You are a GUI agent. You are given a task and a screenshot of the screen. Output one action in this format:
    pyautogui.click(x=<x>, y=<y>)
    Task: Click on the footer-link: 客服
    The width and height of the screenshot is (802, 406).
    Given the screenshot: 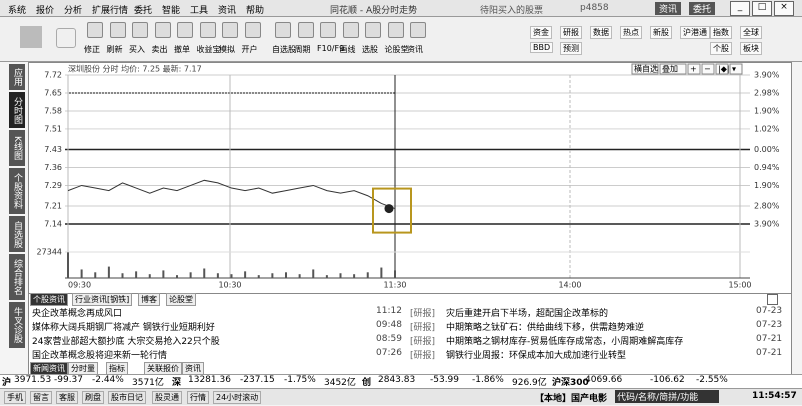 What is the action you would take?
    pyautogui.click(x=67, y=397)
    